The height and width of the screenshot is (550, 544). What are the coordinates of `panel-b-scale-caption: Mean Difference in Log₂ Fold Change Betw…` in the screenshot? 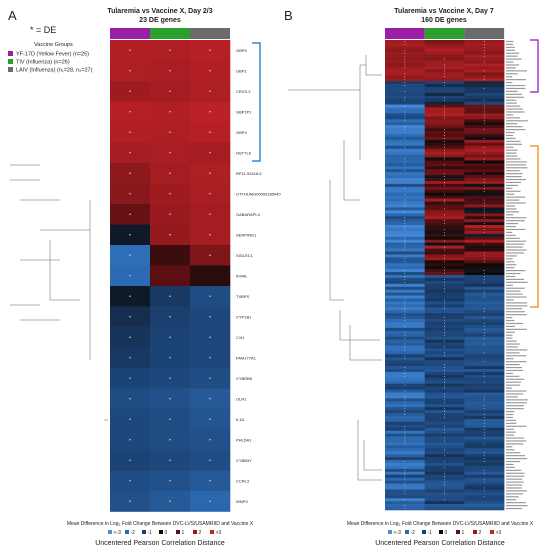 It's located at (440, 524).